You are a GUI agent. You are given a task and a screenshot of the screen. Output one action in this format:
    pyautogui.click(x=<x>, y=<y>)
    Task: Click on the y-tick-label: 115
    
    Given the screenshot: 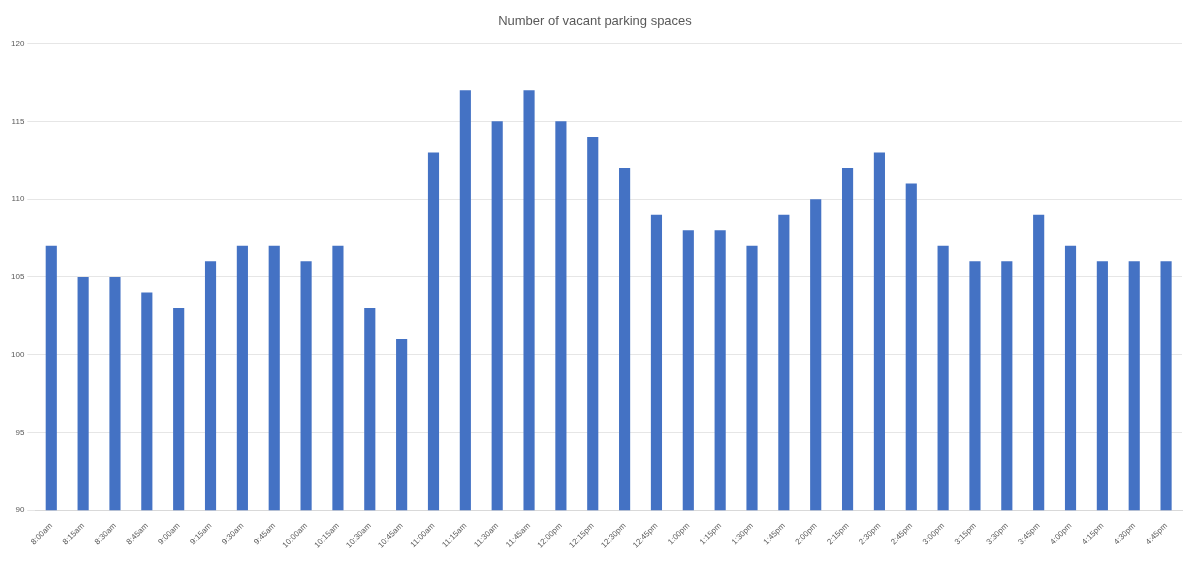 What is the action you would take?
    pyautogui.click(x=18, y=121)
    